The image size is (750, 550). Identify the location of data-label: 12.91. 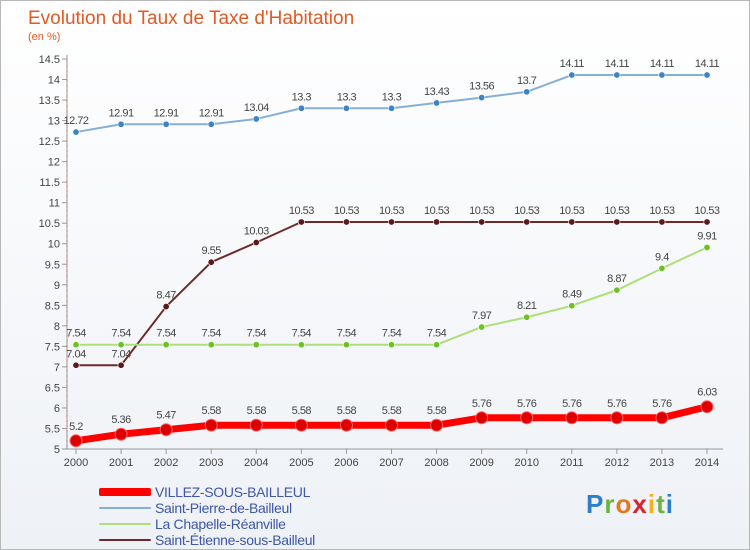
(166, 113).